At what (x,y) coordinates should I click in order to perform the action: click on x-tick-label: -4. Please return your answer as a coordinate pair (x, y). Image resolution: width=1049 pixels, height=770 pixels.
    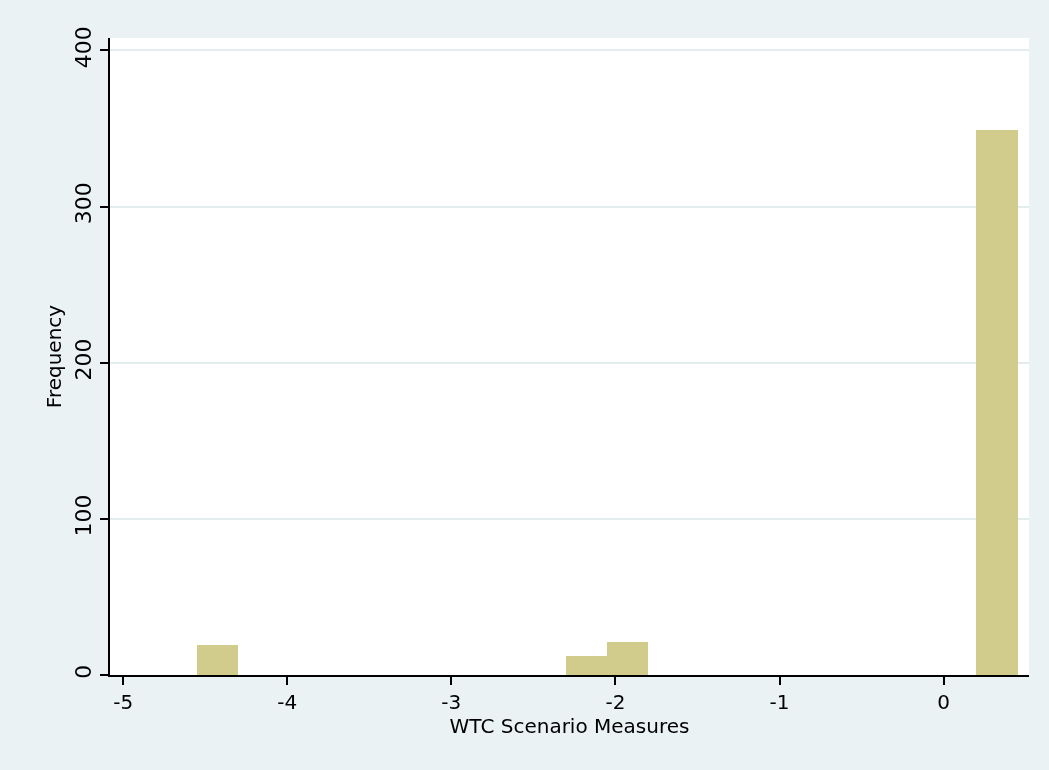
    Looking at the image, I should click on (287, 702).